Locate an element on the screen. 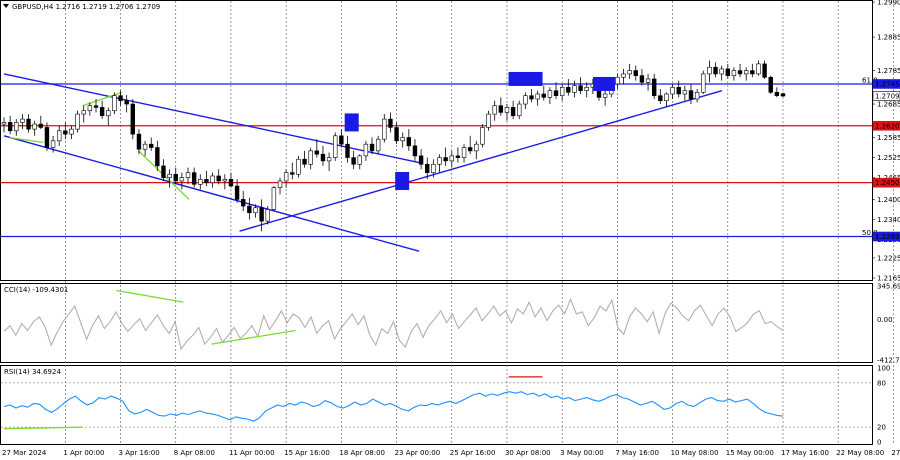 The height and width of the screenshot is (460, 900). time-tick-label: 10 May 08:00 is located at coordinates (695, 453).